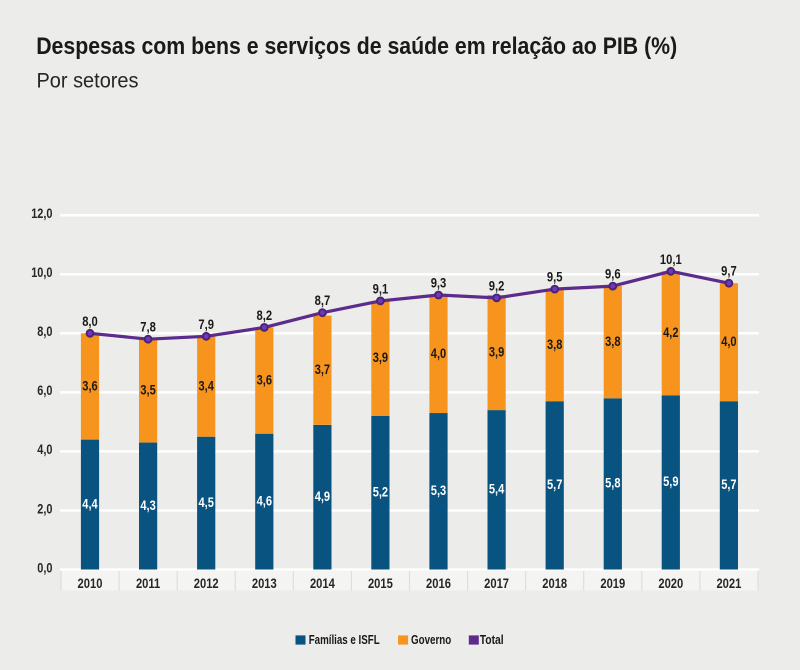  I want to click on svg-text: 2020, so click(670, 583).